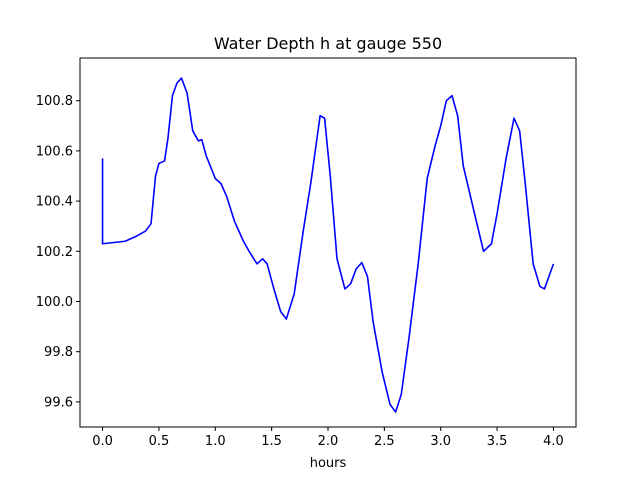 This screenshot has width=640, height=485. Describe the element at coordinates (440, 441) in the screenshot. I see `x-tick-label: 3.0` at that location.